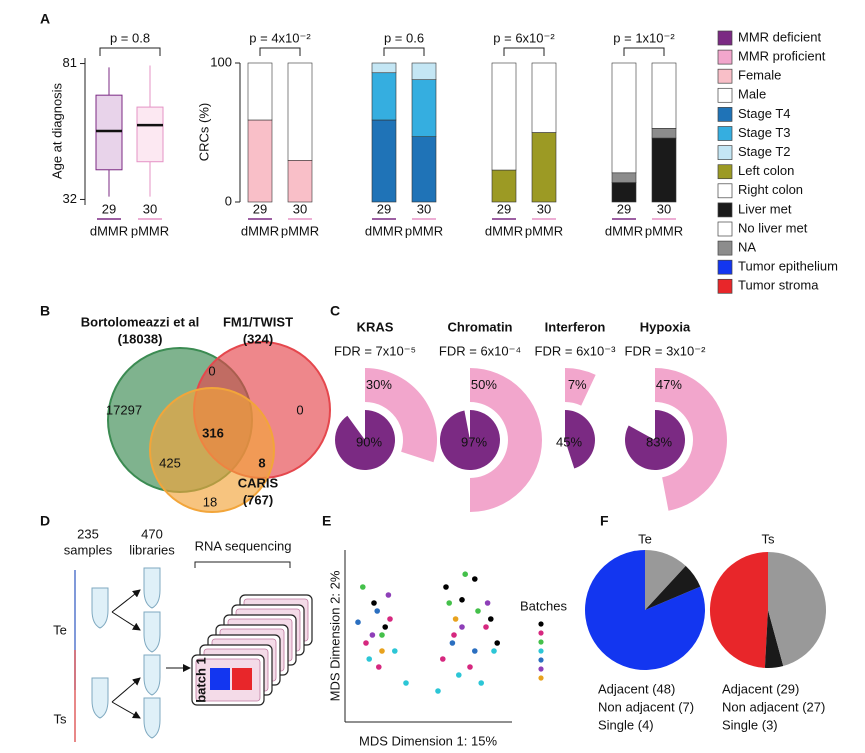 Image resolution: width=865 pixels, height=753 pixels. Describe the element at coordinates (760, 688) in the screenshot. I see `pie-label: Adjacent (29)` at that location.